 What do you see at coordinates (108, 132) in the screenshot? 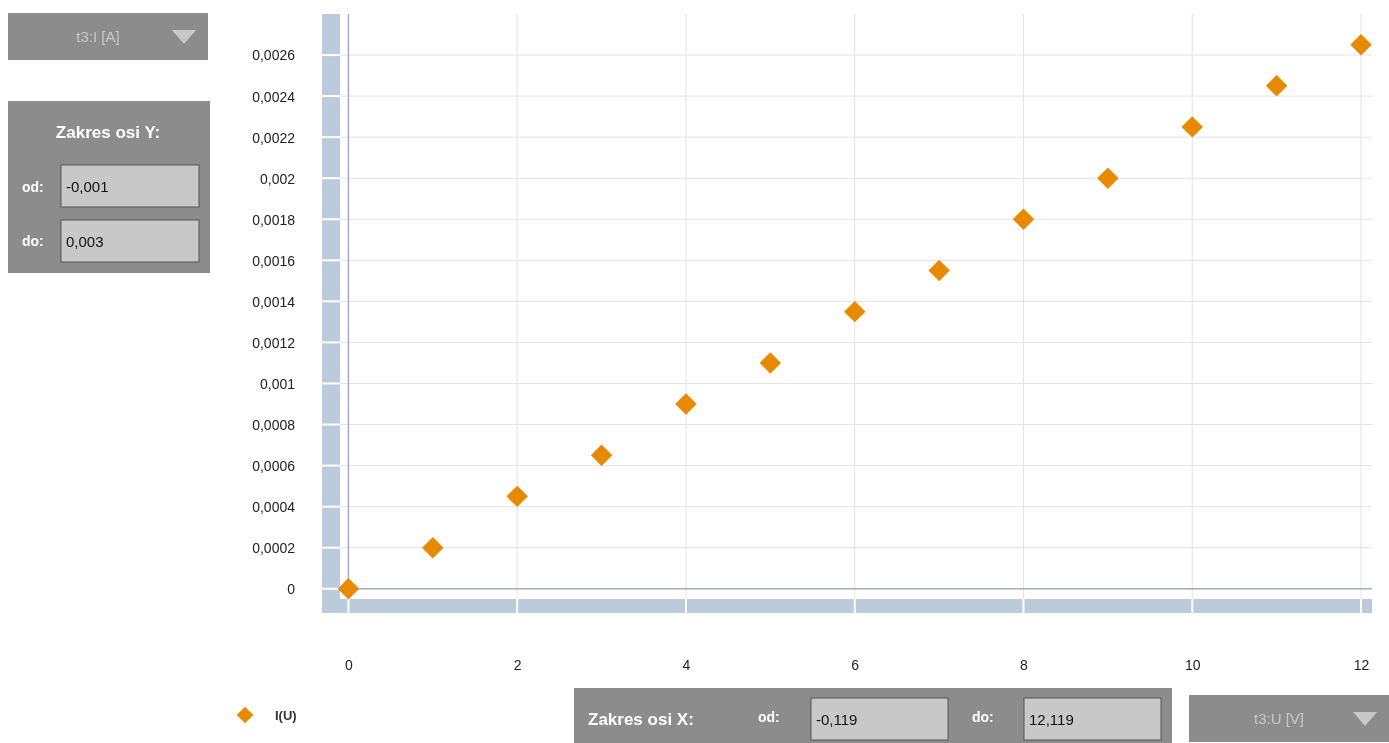
I see `text: Zakres osi Y:` at bounding box center [108, 132].